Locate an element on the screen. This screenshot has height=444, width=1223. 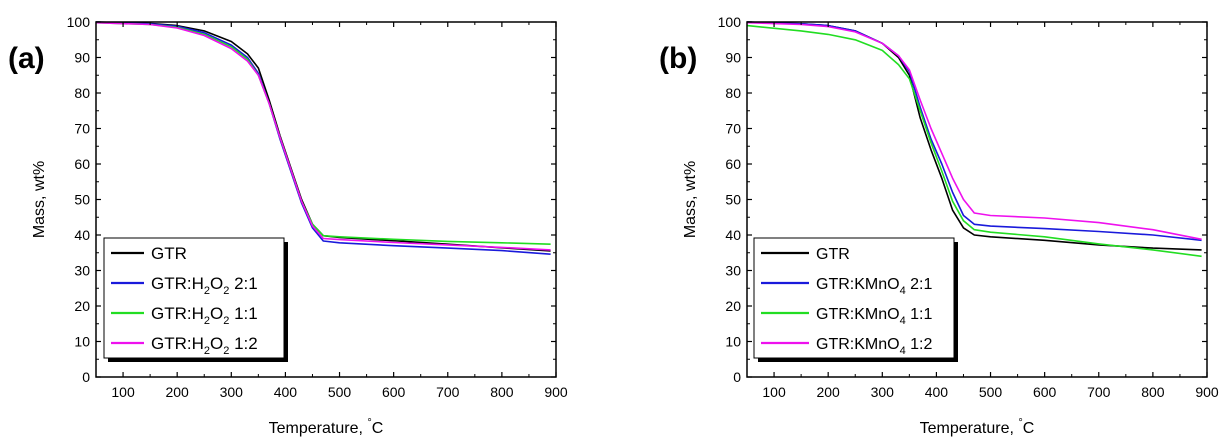
legend-label: GTR:KMnO4 1:2 is located at coordinates (874, 346).